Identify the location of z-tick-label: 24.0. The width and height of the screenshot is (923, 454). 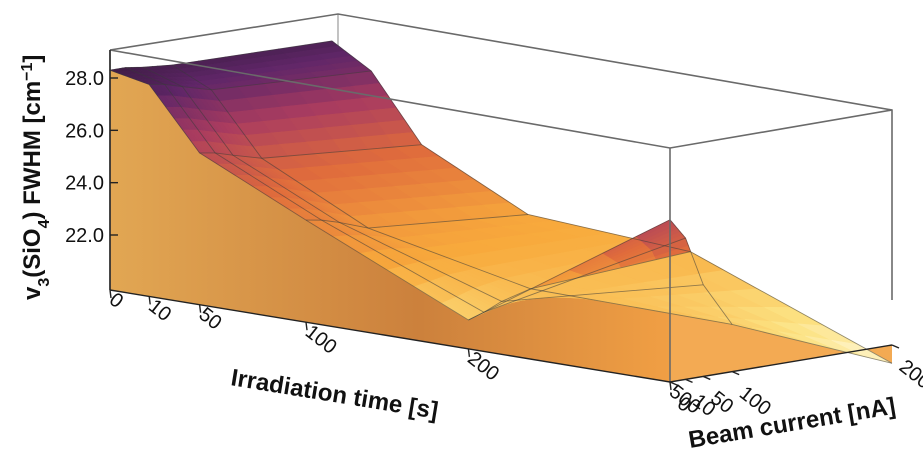
(84, 184).